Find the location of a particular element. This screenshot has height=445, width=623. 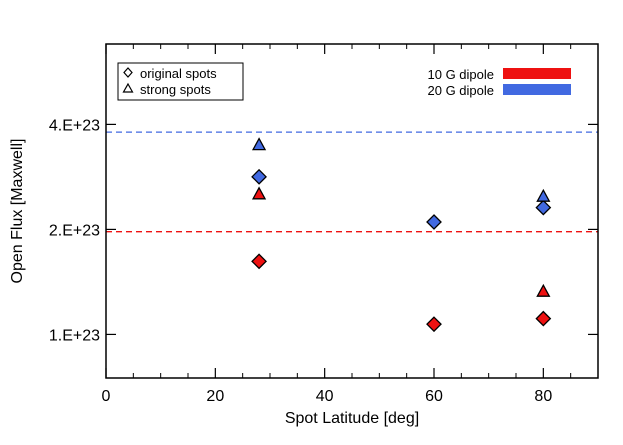

legend-10g-swatch is located at coordinates (537, 73).